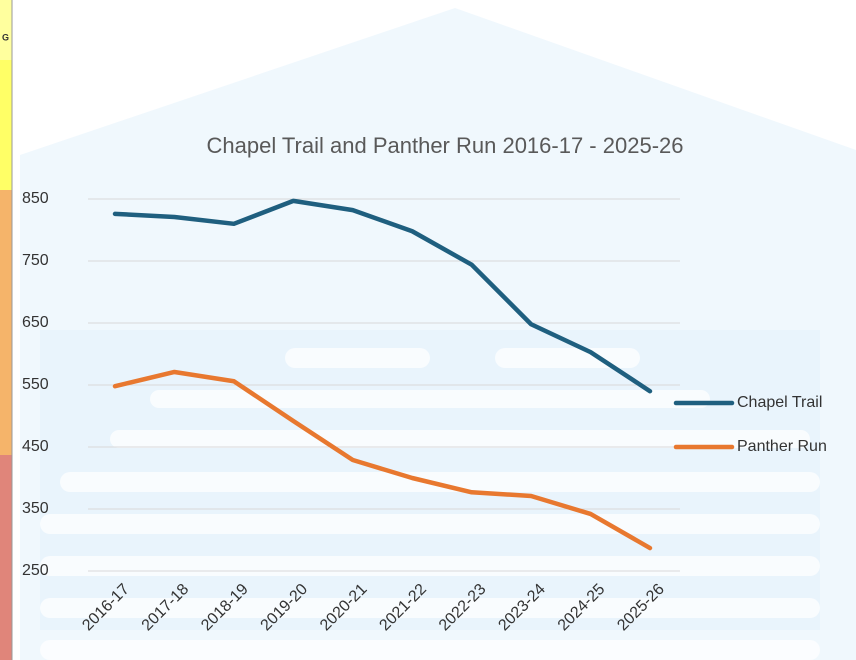 The width and height of the screenshot is (856, 660). Describe the element at coordinates (6, 330) in the screenshot. I see `sheet-edge: G` at that location.